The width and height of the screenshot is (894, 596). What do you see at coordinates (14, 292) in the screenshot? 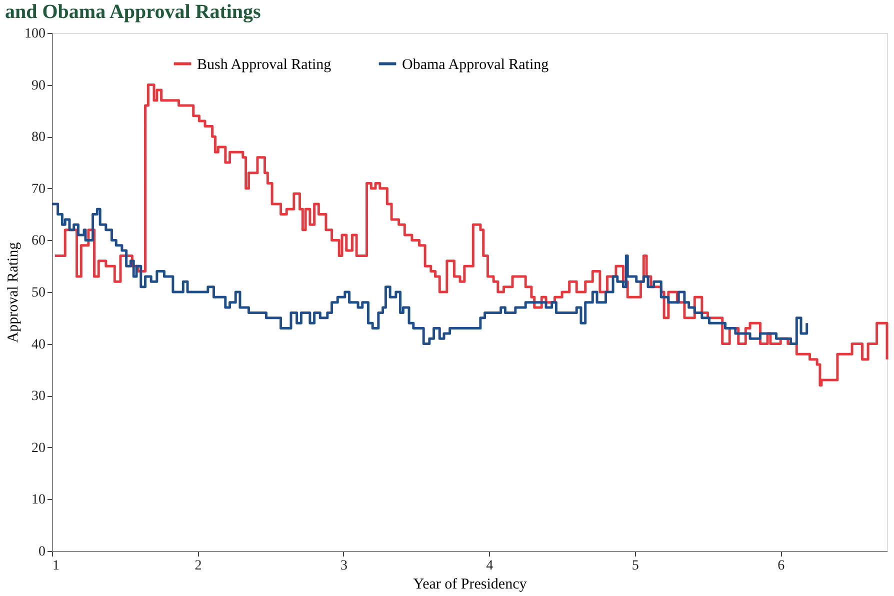
I see `y-axis-title: Approval Rating` at bounding box center [14, 292].